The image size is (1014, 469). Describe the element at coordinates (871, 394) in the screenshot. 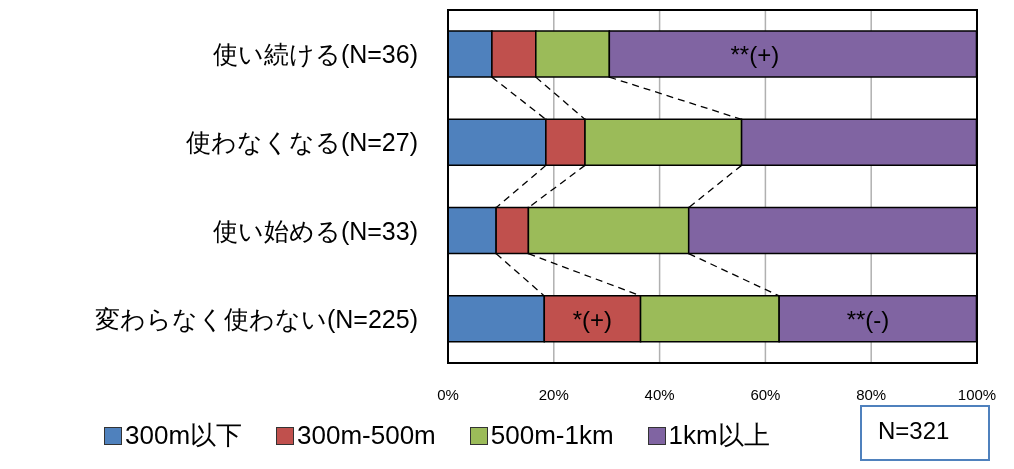

I see `x-tick-label: 80%` at that location.